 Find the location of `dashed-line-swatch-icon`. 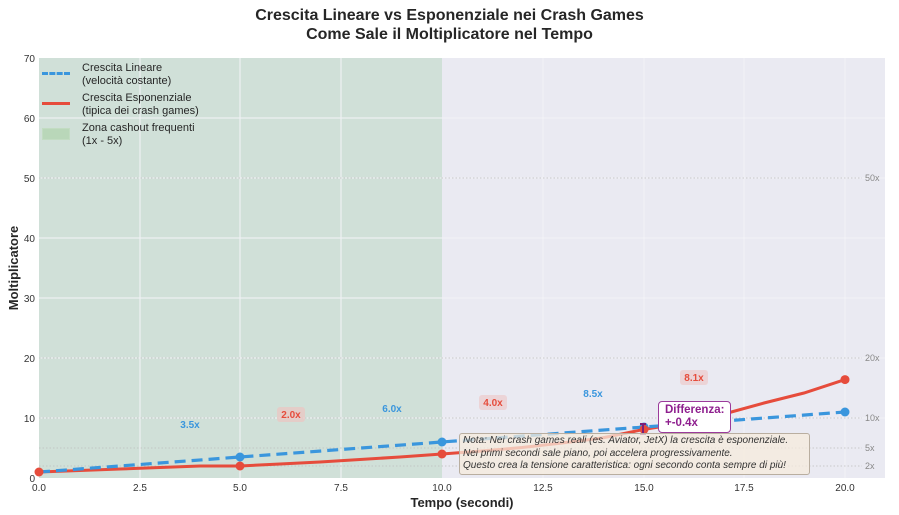

dashed-line-swatch-icon is located at coordinates (56, 74).